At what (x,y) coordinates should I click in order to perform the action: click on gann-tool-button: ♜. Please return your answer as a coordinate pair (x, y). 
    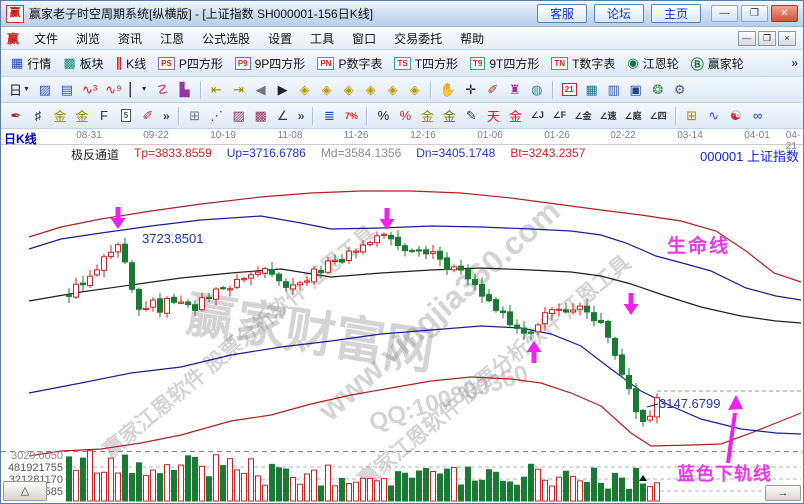
    Looking at the image, I should click on (515, 90).